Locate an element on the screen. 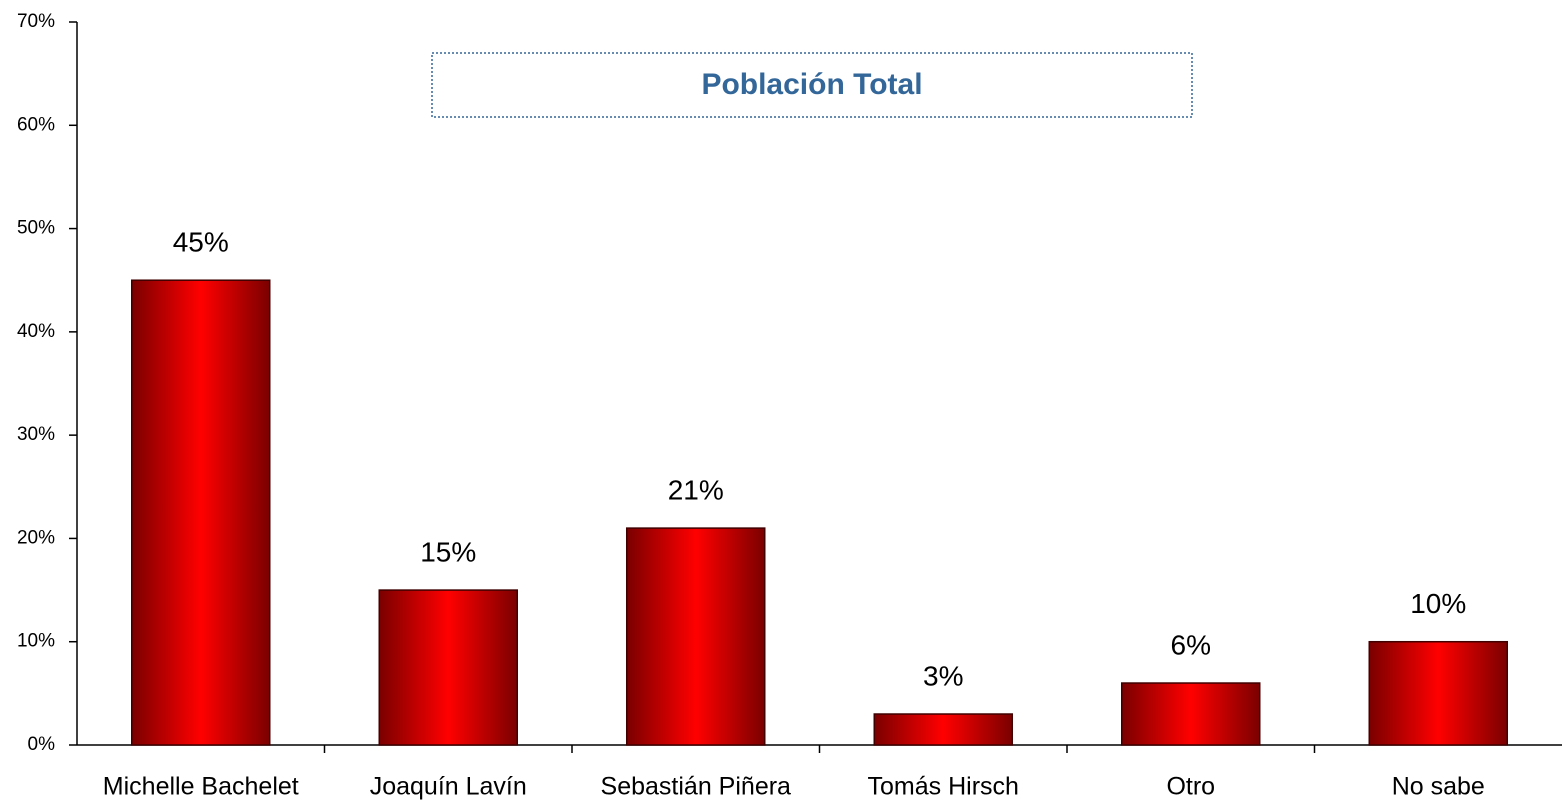  y-tick-label: 60% is located at coordinates (36, 124).